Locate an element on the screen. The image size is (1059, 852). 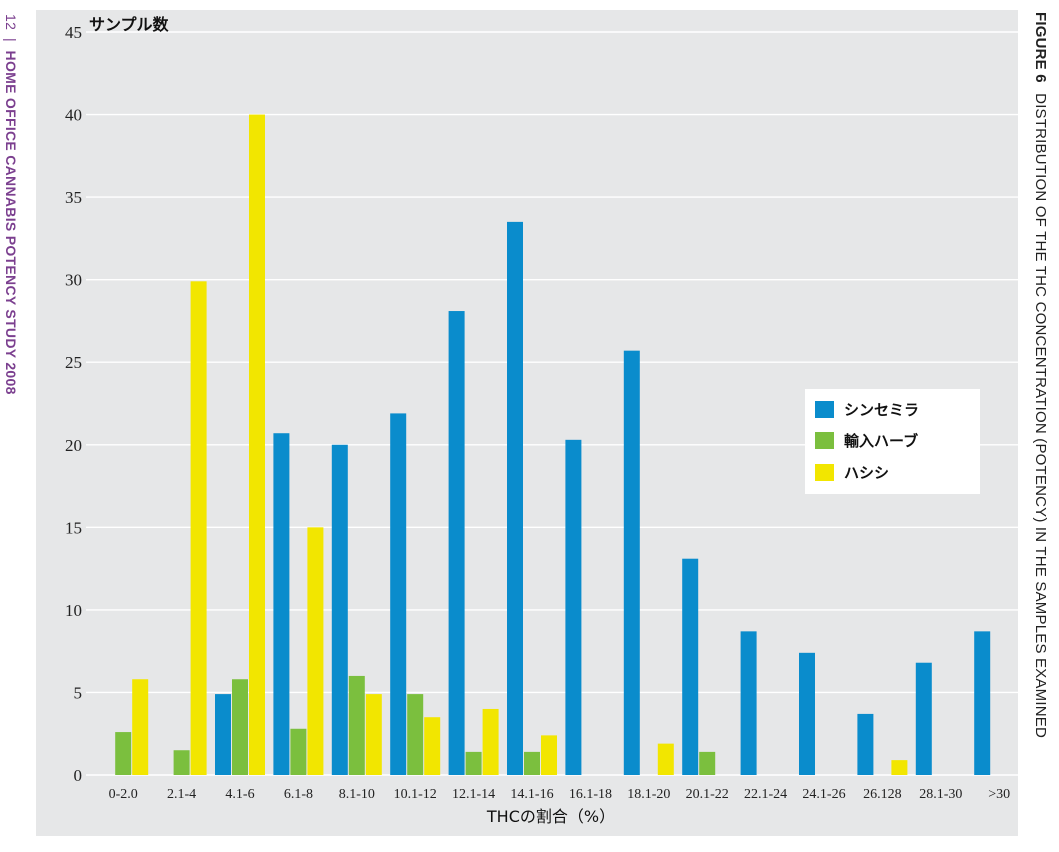
y-tick-label: 10 is located at coordinates (73, 610).